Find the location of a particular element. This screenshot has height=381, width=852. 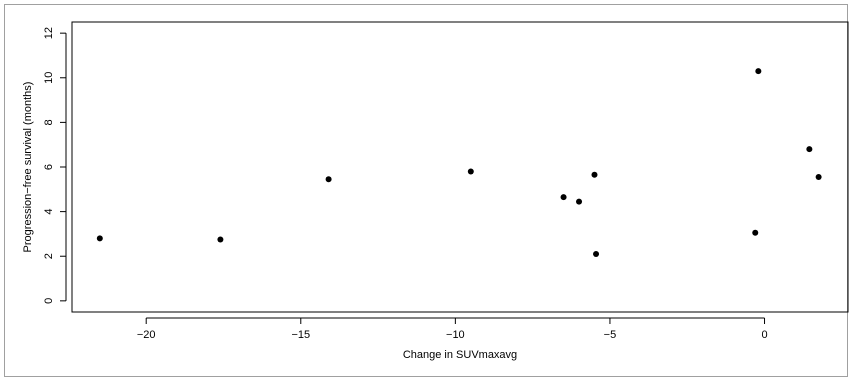

y-axis: 0 2 4 6 8 10 12 is located at coordinates (55, 165).